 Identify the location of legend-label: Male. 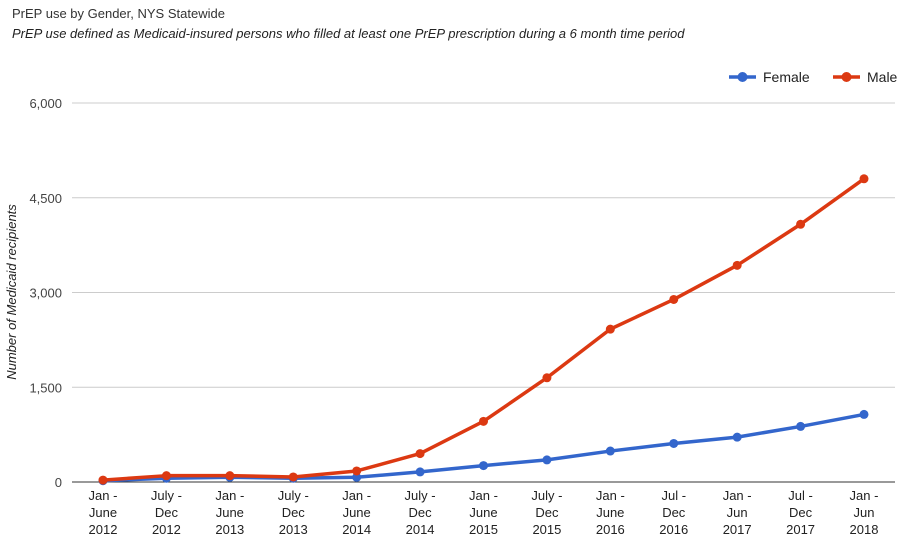
(882, 77).